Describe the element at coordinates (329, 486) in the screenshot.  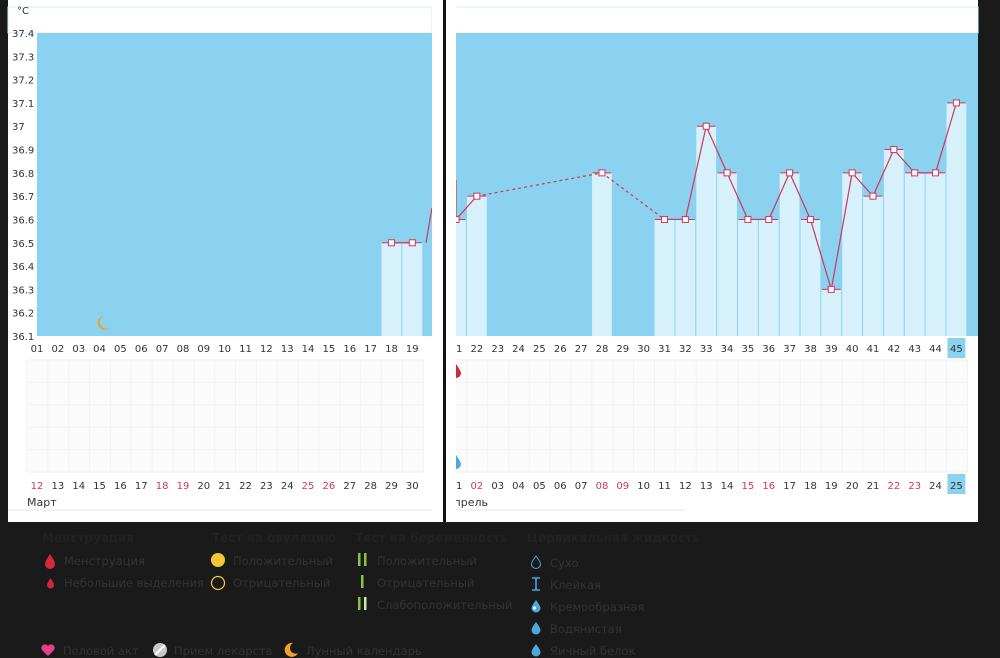
I see `date-label: 26` at that location.